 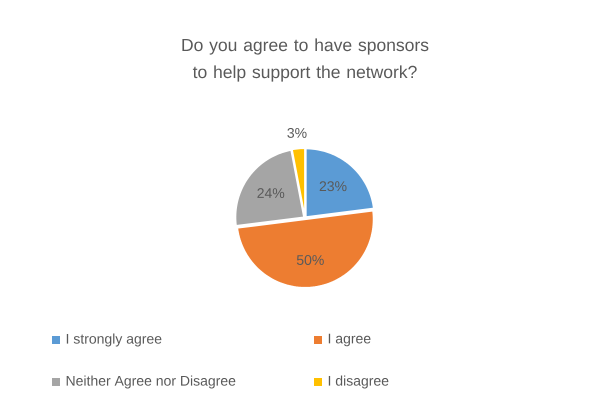 I want to click on data-label: 3%, so click(x=297, y=133).